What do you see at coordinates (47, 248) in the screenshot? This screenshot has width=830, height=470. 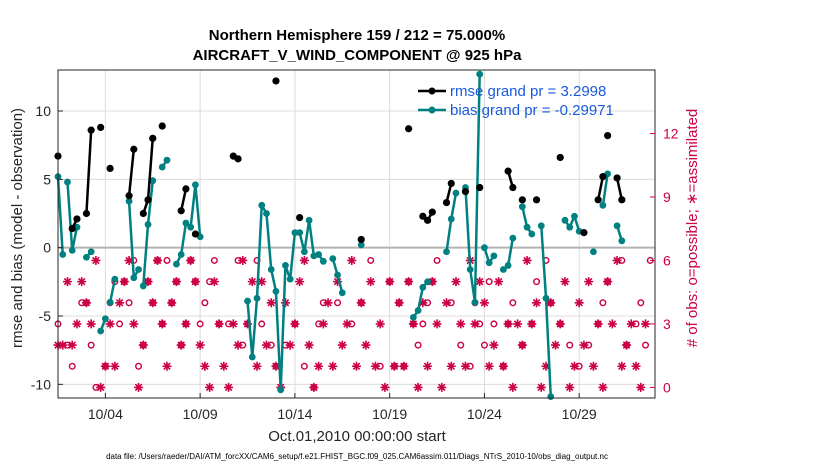 I see `y-tick-label: 0` at bounding box center [47, 248].